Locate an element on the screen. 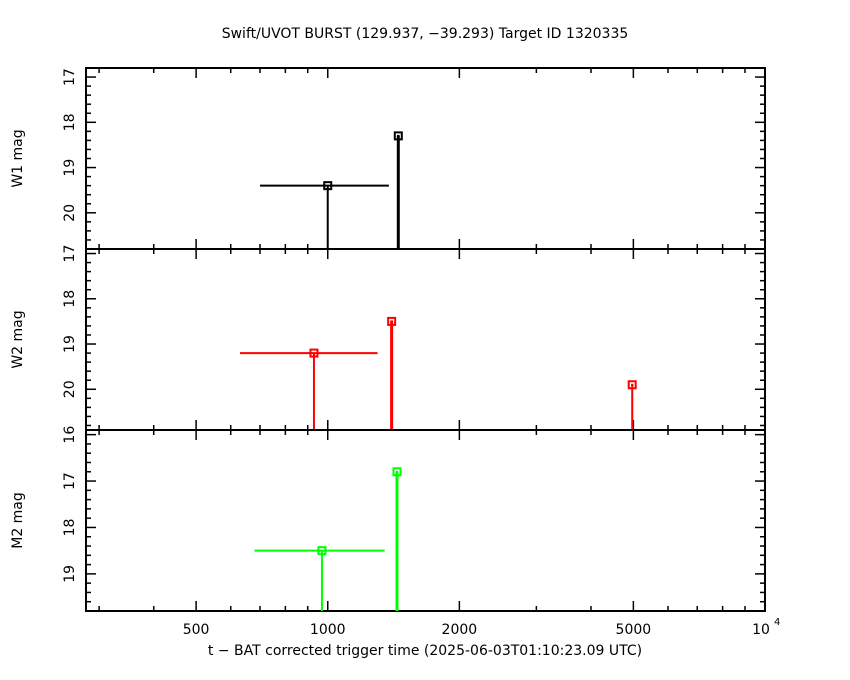 This screenshot has width=850, height=680. y-axis-label: W2 mag is located at coordinates (18, 339).